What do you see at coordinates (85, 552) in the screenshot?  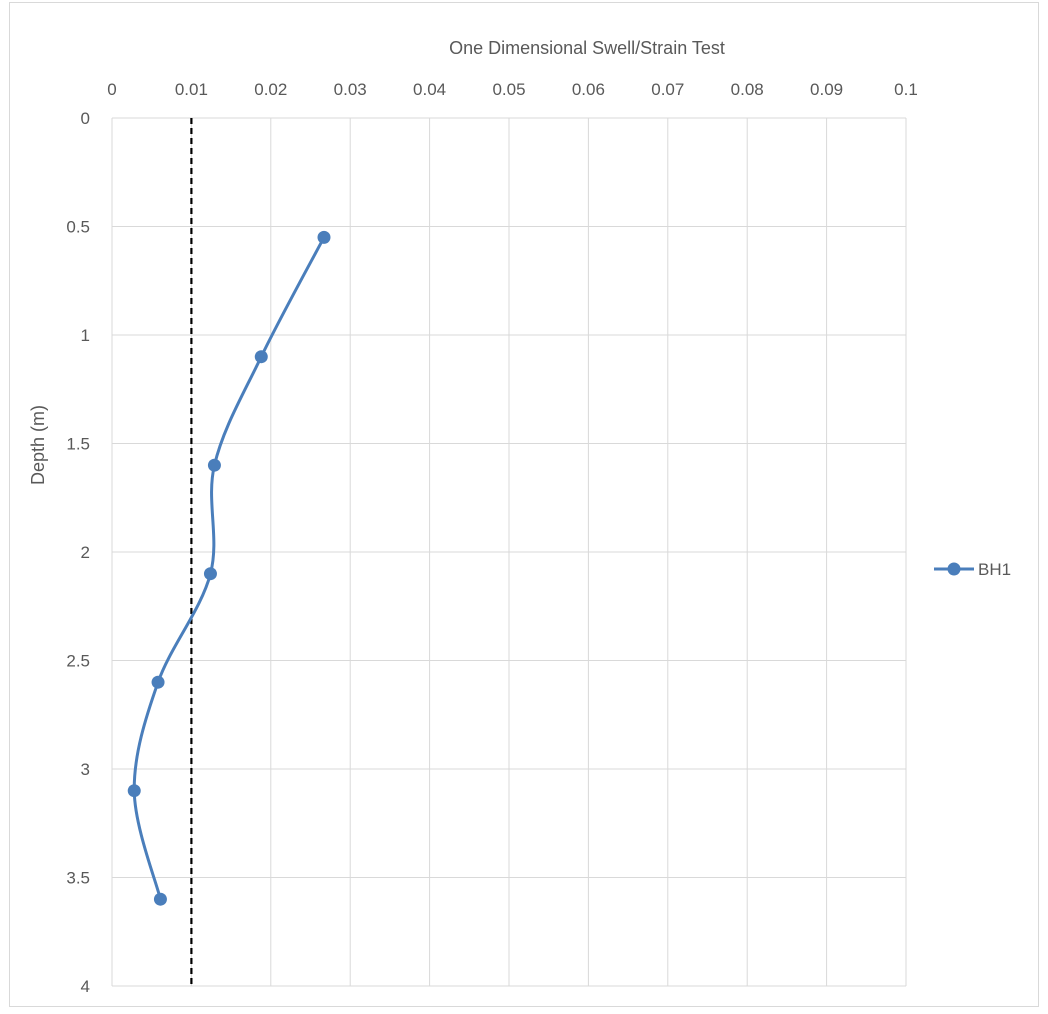 I see `y-tick-label: 2` at bounding box center [85, 552].